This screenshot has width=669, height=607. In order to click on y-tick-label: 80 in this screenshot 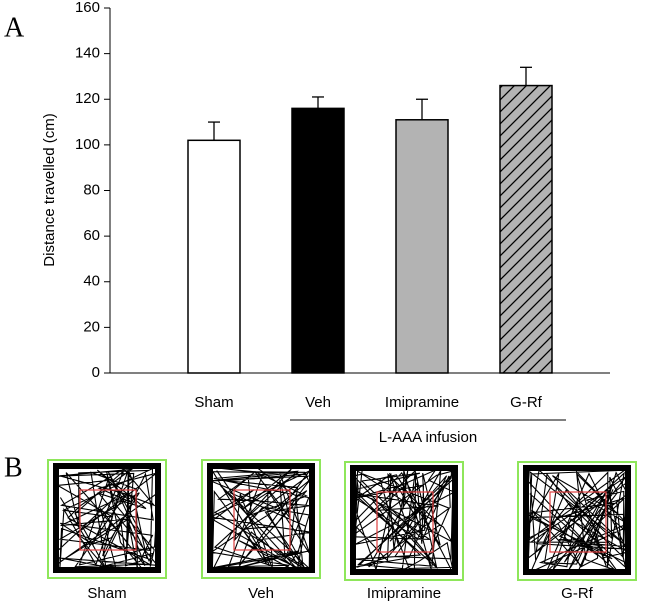, I will do `click(91, 189)`.